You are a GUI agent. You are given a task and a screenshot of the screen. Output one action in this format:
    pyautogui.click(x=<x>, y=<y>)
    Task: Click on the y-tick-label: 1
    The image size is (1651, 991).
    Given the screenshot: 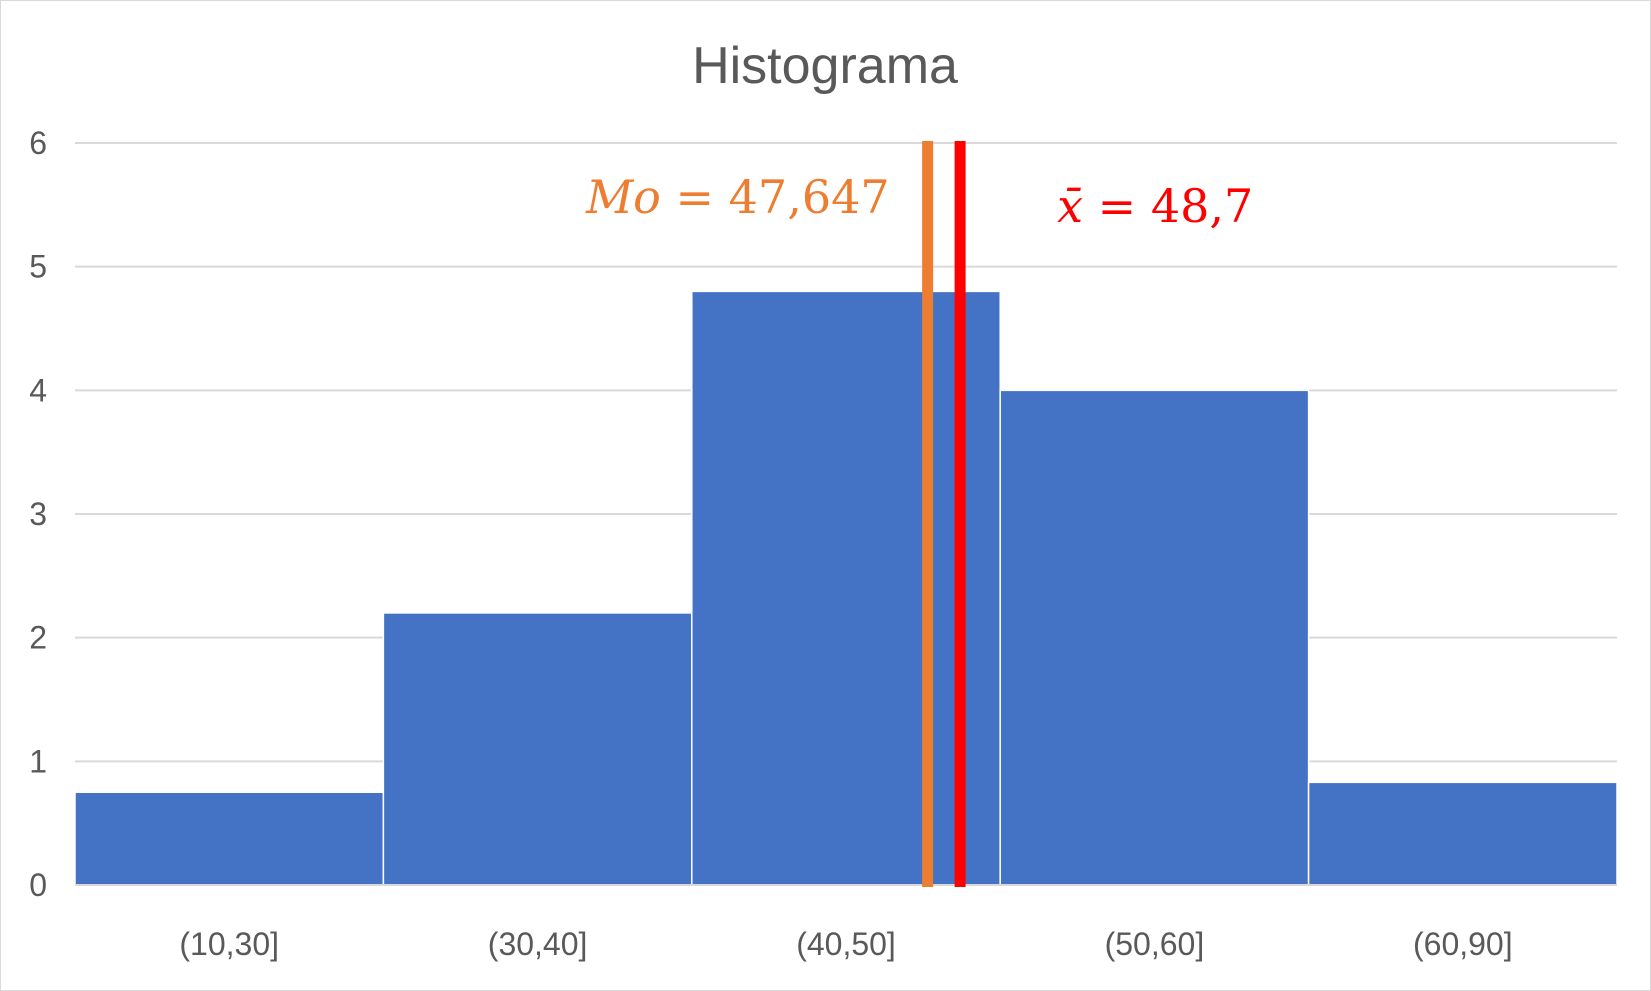 What is the action you would take?
    pyautogui.click(x=38, y=761)
    